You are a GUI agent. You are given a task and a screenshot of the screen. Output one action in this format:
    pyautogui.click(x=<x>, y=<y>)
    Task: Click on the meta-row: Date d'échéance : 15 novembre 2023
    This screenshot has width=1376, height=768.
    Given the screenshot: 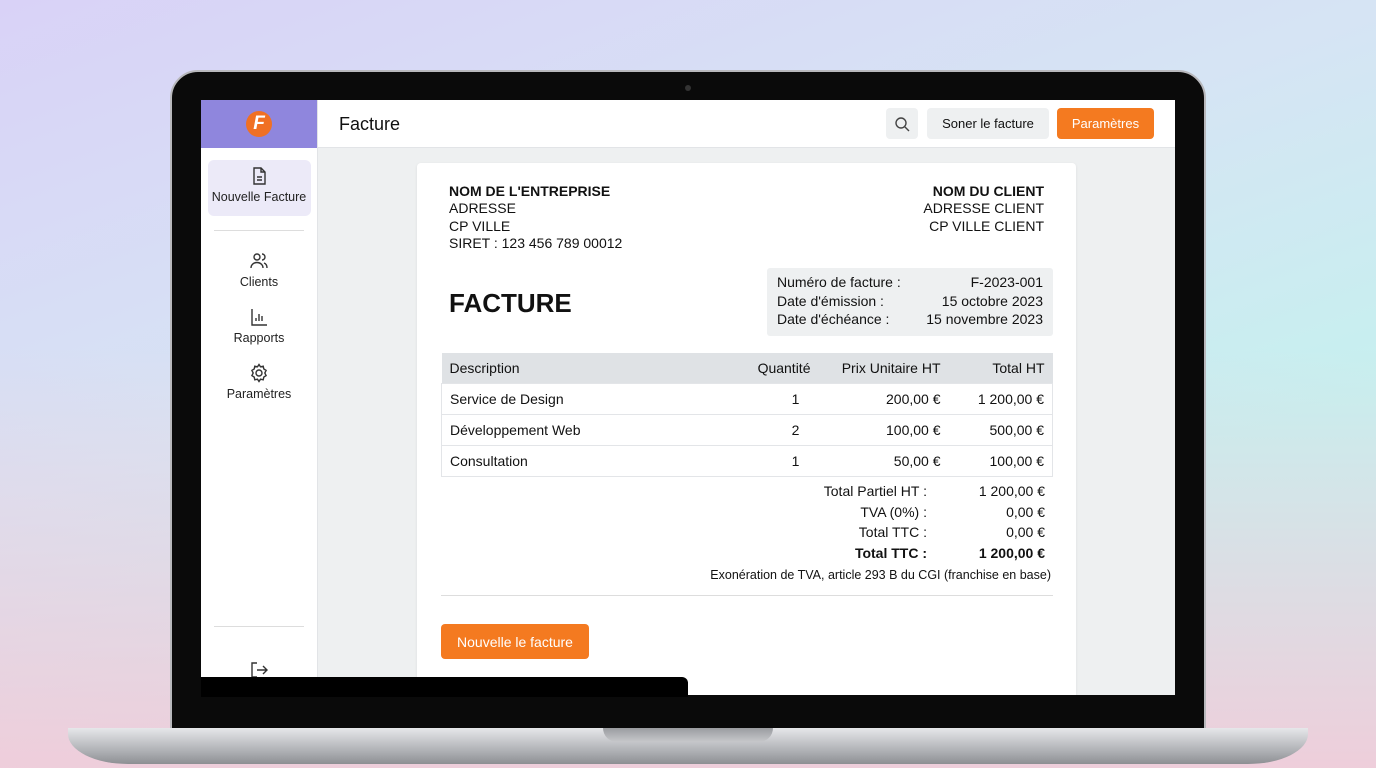 What is the action you would take?
    pyautogui.click(x=910, y=319)
    